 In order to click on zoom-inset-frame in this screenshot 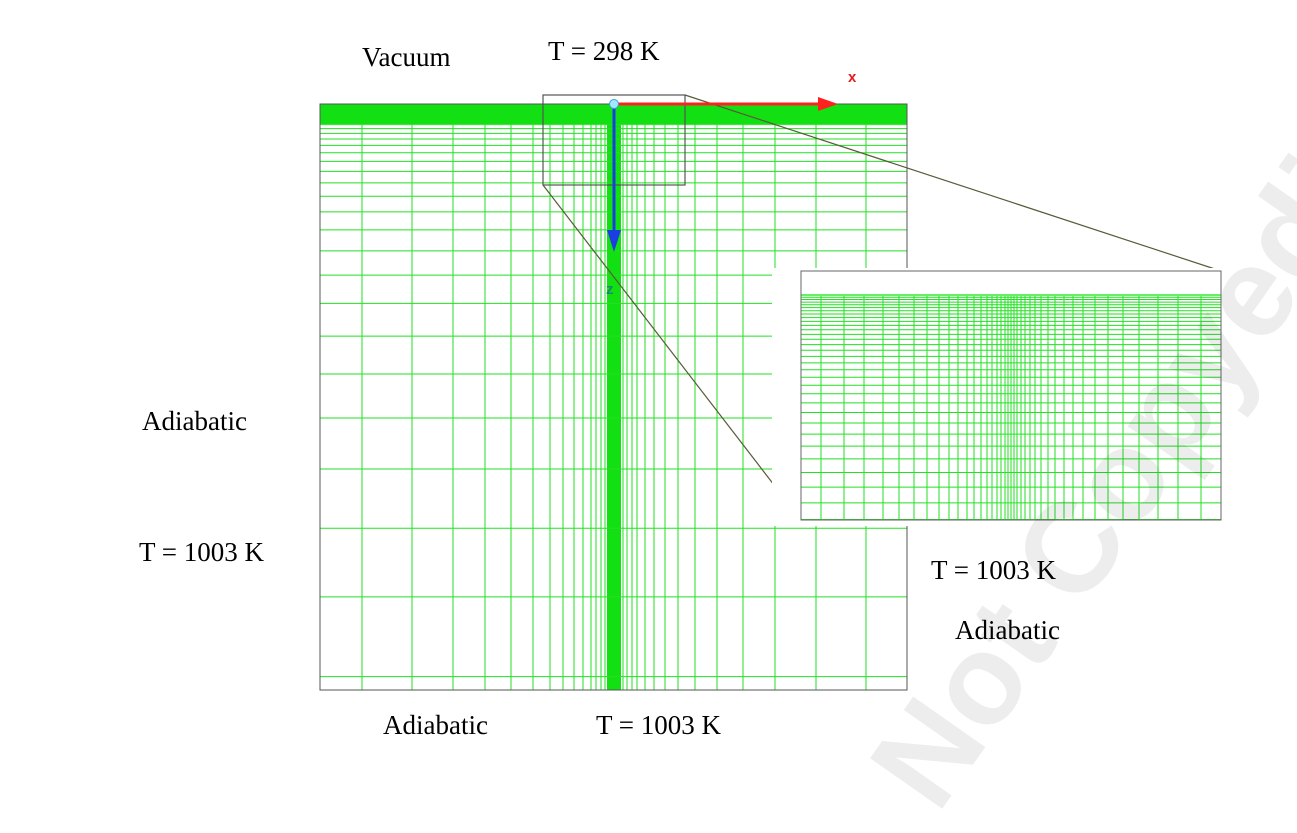, I will do `click(1011, 395)`.